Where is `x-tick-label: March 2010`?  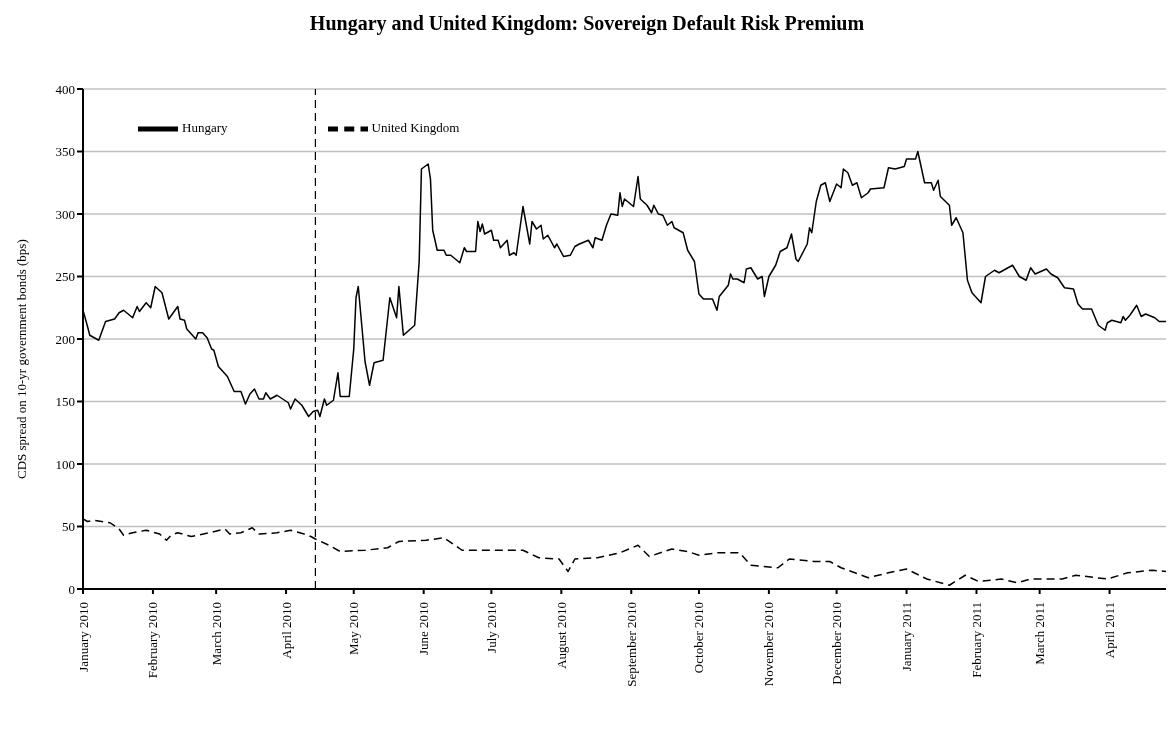
x-tick-label: March 2010 is located at coordinates (216, 634).